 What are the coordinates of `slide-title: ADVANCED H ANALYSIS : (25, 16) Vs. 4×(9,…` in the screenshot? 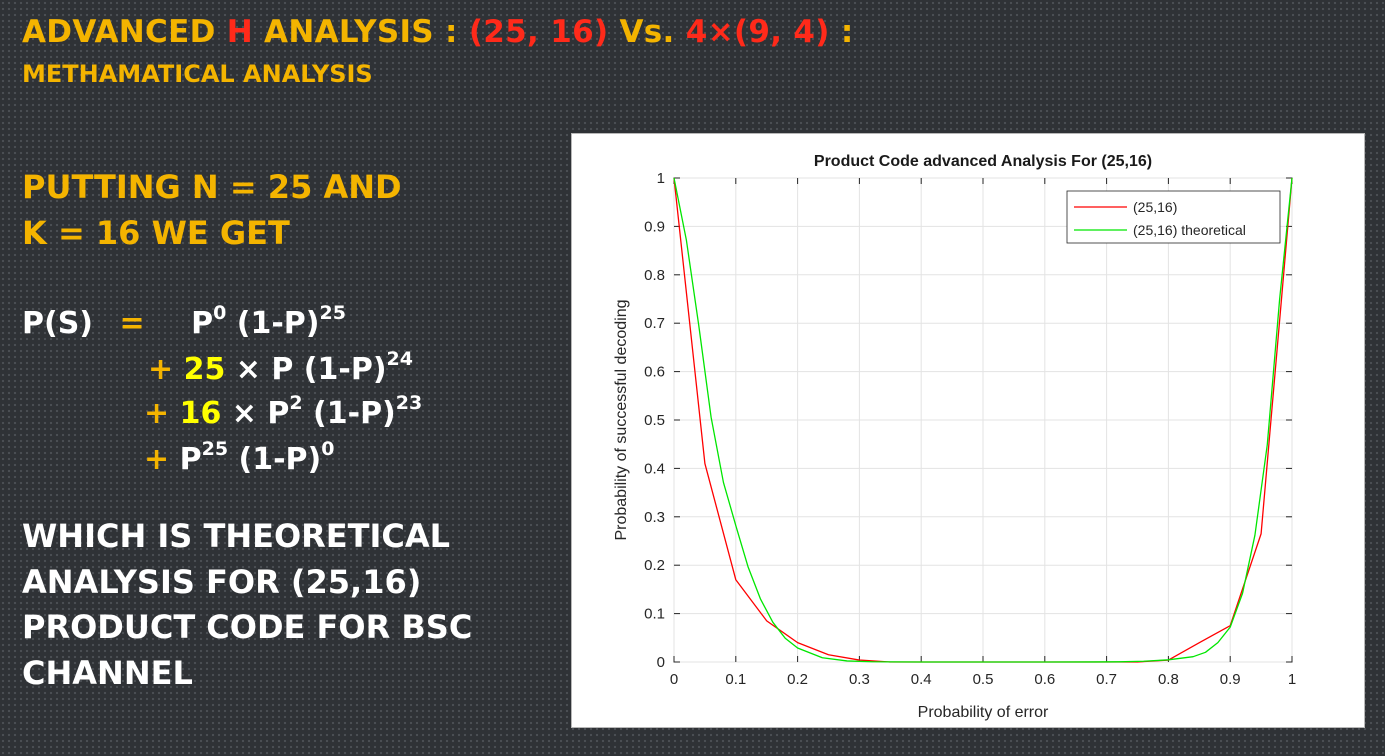 It's located at (438, 32).